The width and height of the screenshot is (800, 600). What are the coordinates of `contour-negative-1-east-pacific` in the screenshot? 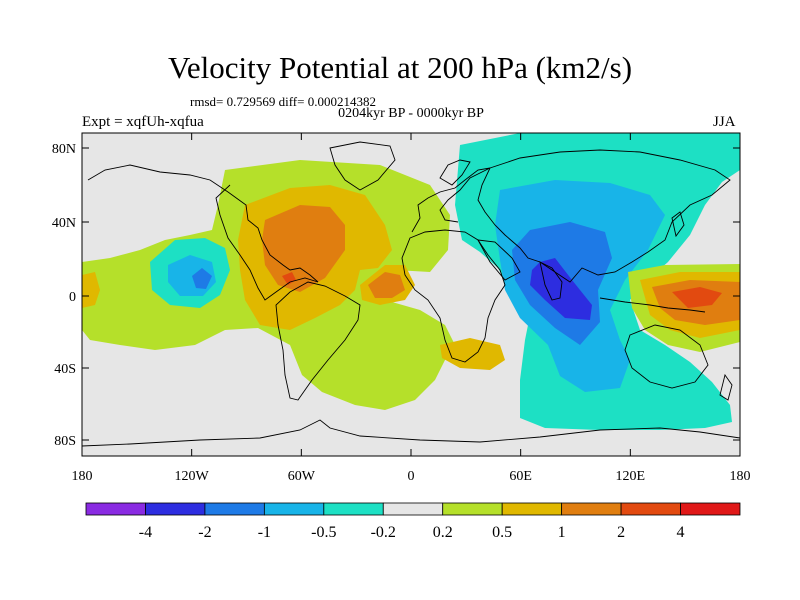 It's located at (202, 278).